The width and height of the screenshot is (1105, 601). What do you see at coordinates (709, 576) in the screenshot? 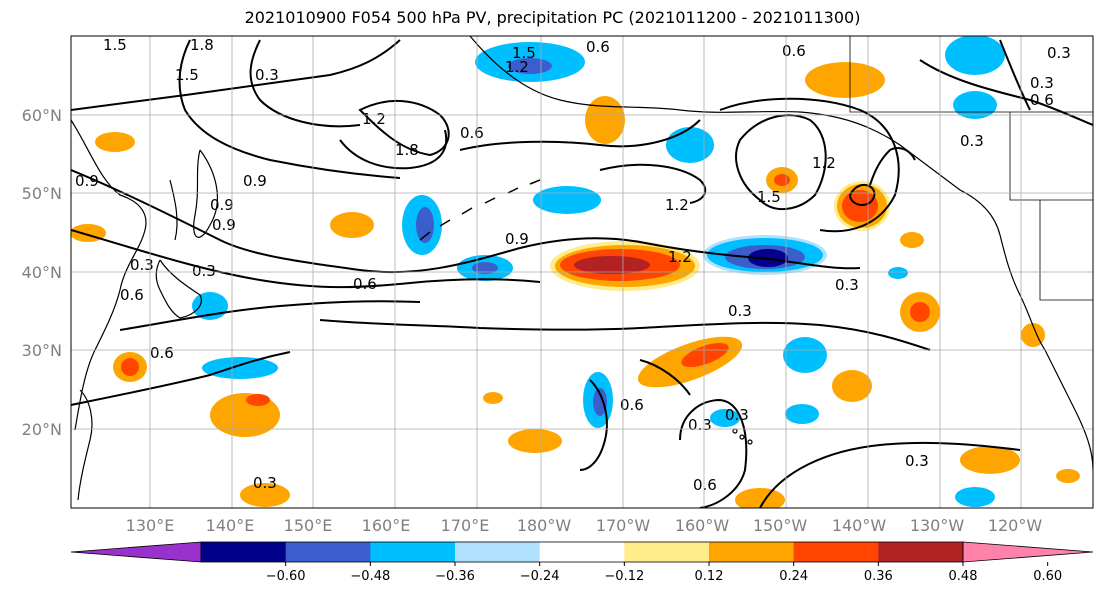
I see `colorbar-tick-label: 0.12` at bounding box center [709, 576].